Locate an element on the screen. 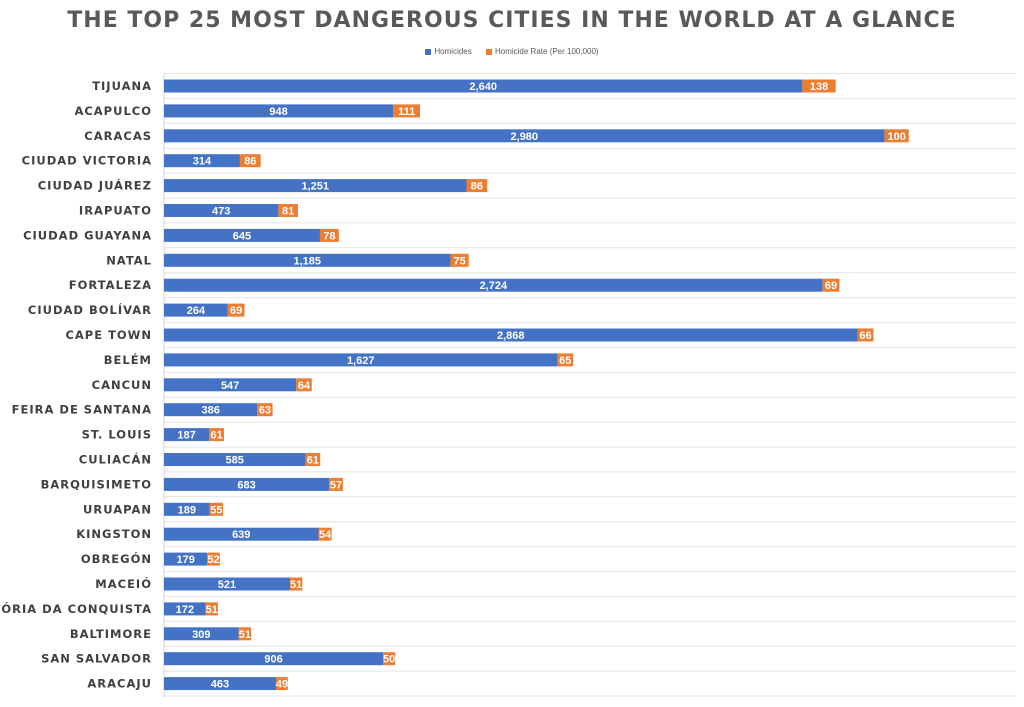  data-label-homicide-rate: 52 is located at coordinates (213, 560).